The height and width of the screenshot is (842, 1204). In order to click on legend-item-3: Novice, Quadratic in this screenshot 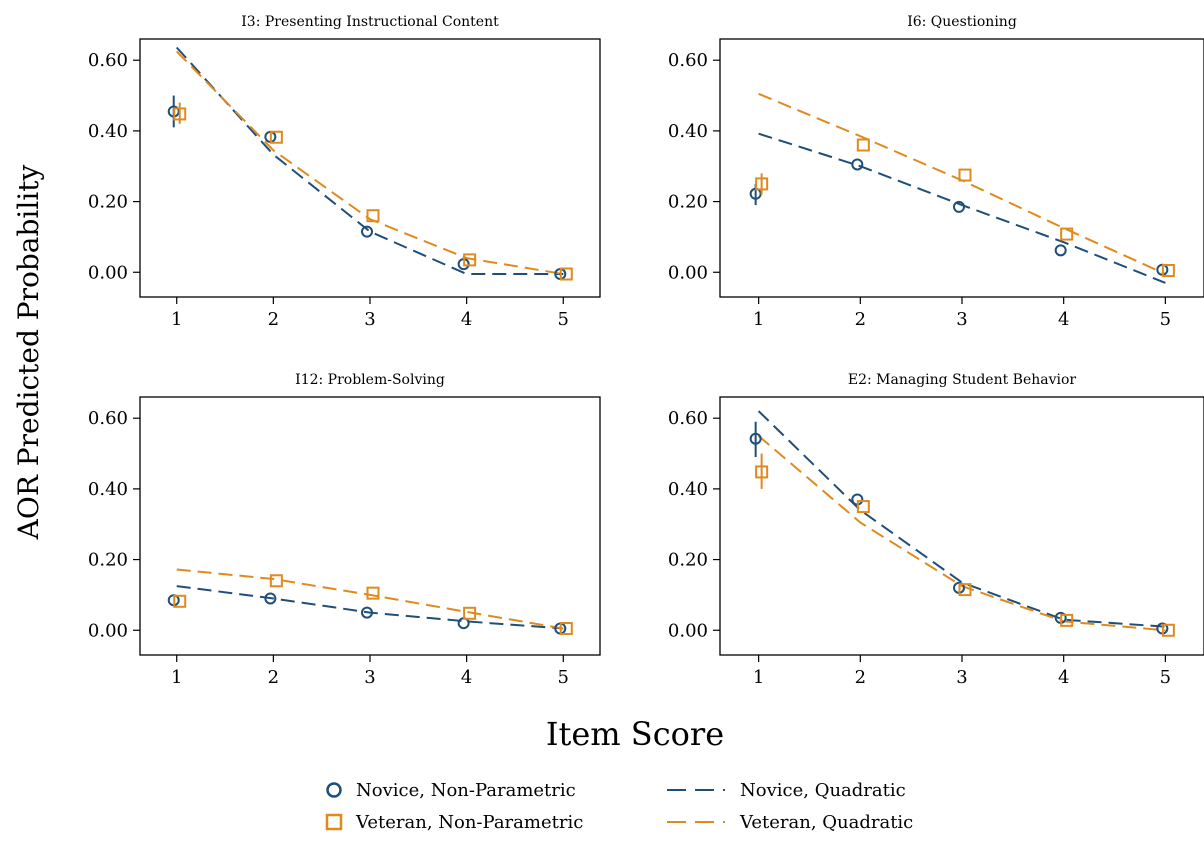, I will do `click(786, 790)`.